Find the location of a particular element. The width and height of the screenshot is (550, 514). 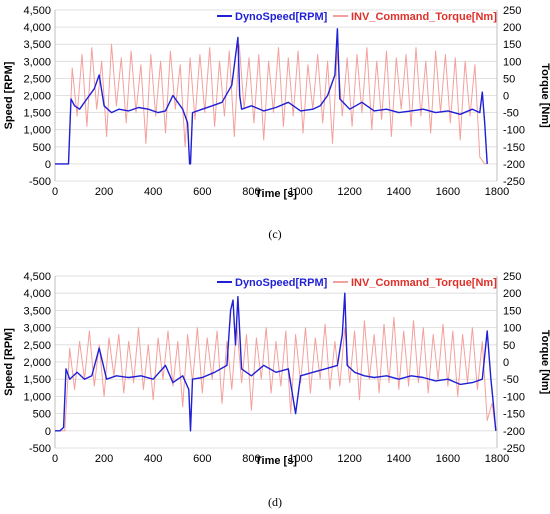

panel-label: (c) is located at coordinates (274, 234).